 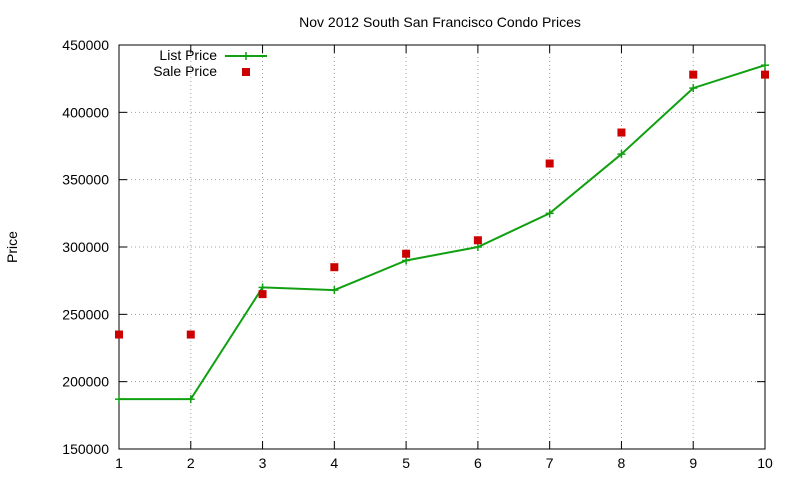 What do you see at coordinates (263, 463) in the screenshot?
I see `x-tick-label: 3` at bounding box center [263, 463].